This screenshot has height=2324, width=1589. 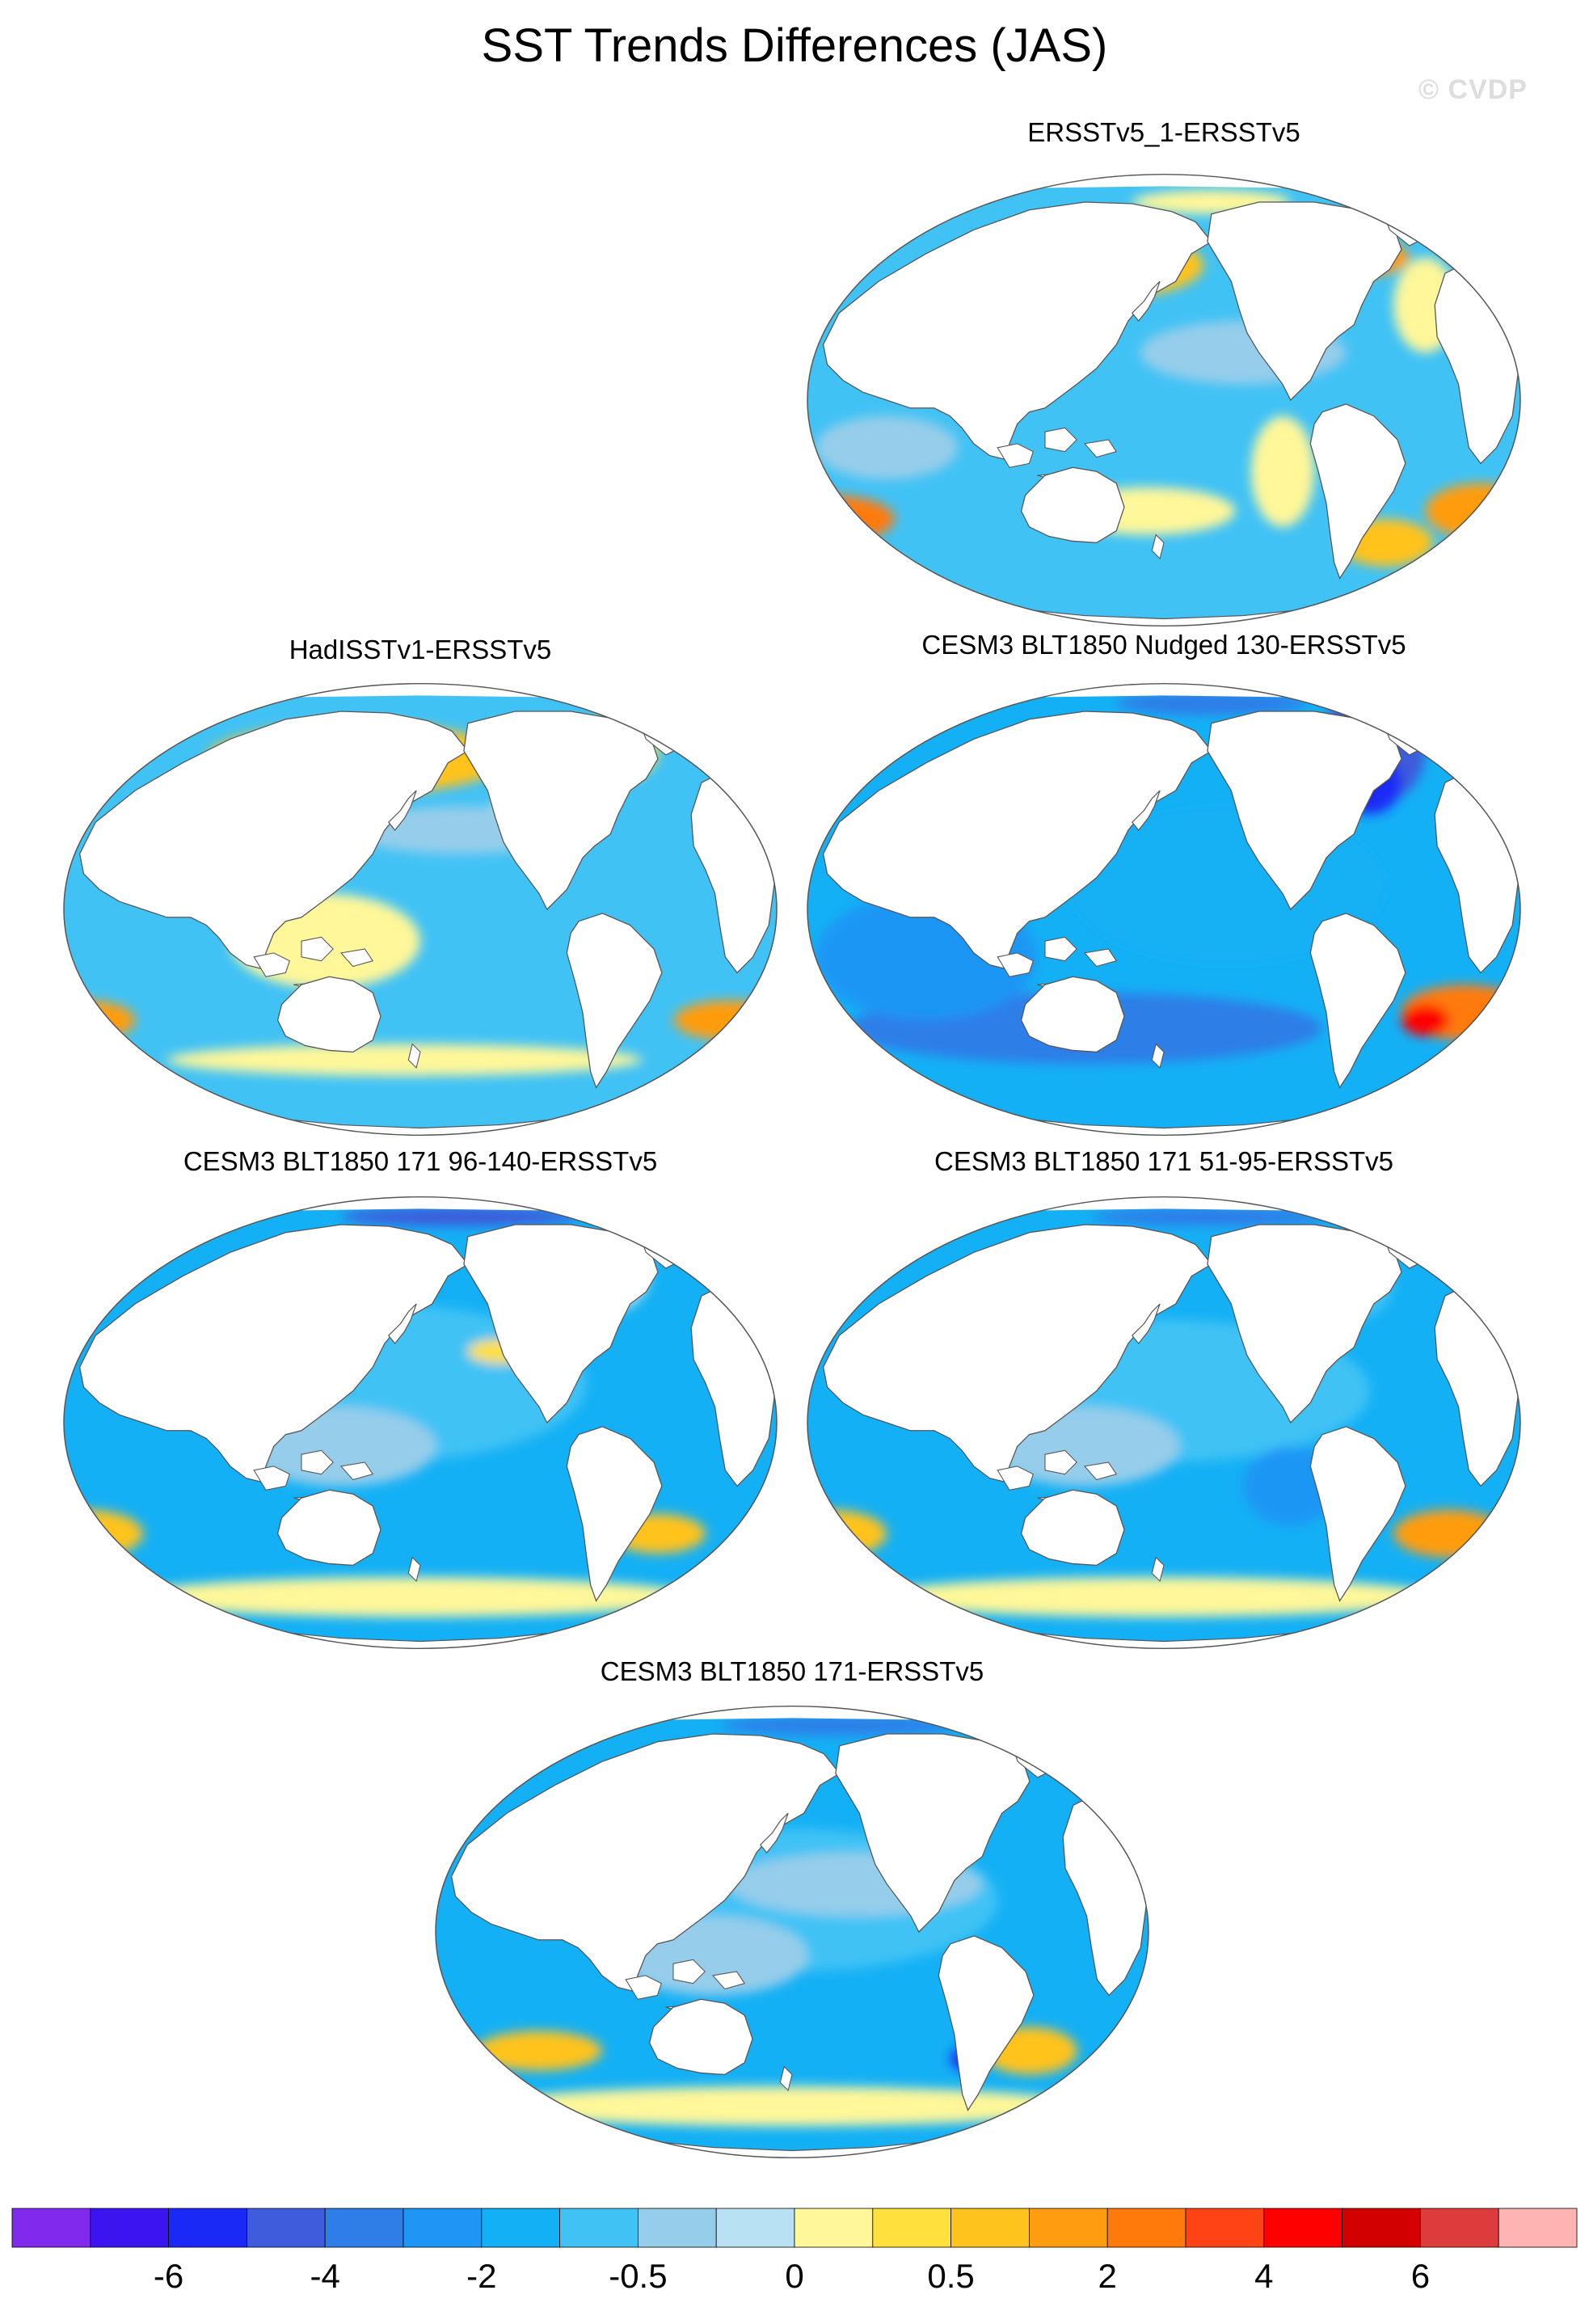 I want to click on colorbar-tick-label: -6, so click(x=168, y=2276).